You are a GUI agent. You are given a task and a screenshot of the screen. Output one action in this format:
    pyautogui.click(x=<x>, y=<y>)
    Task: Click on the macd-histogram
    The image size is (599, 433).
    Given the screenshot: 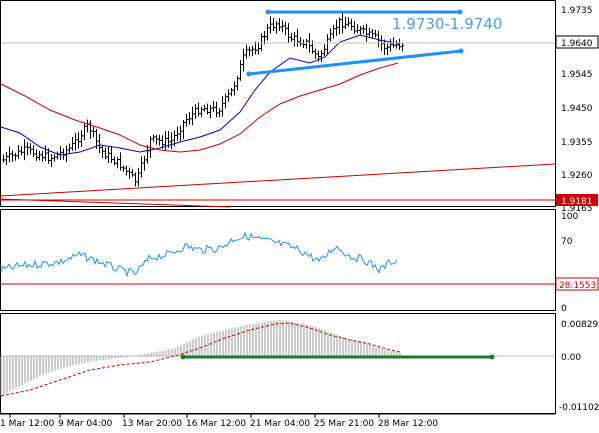 What is the action you would take?
    pyautogui.click(x=200, y=358)
    